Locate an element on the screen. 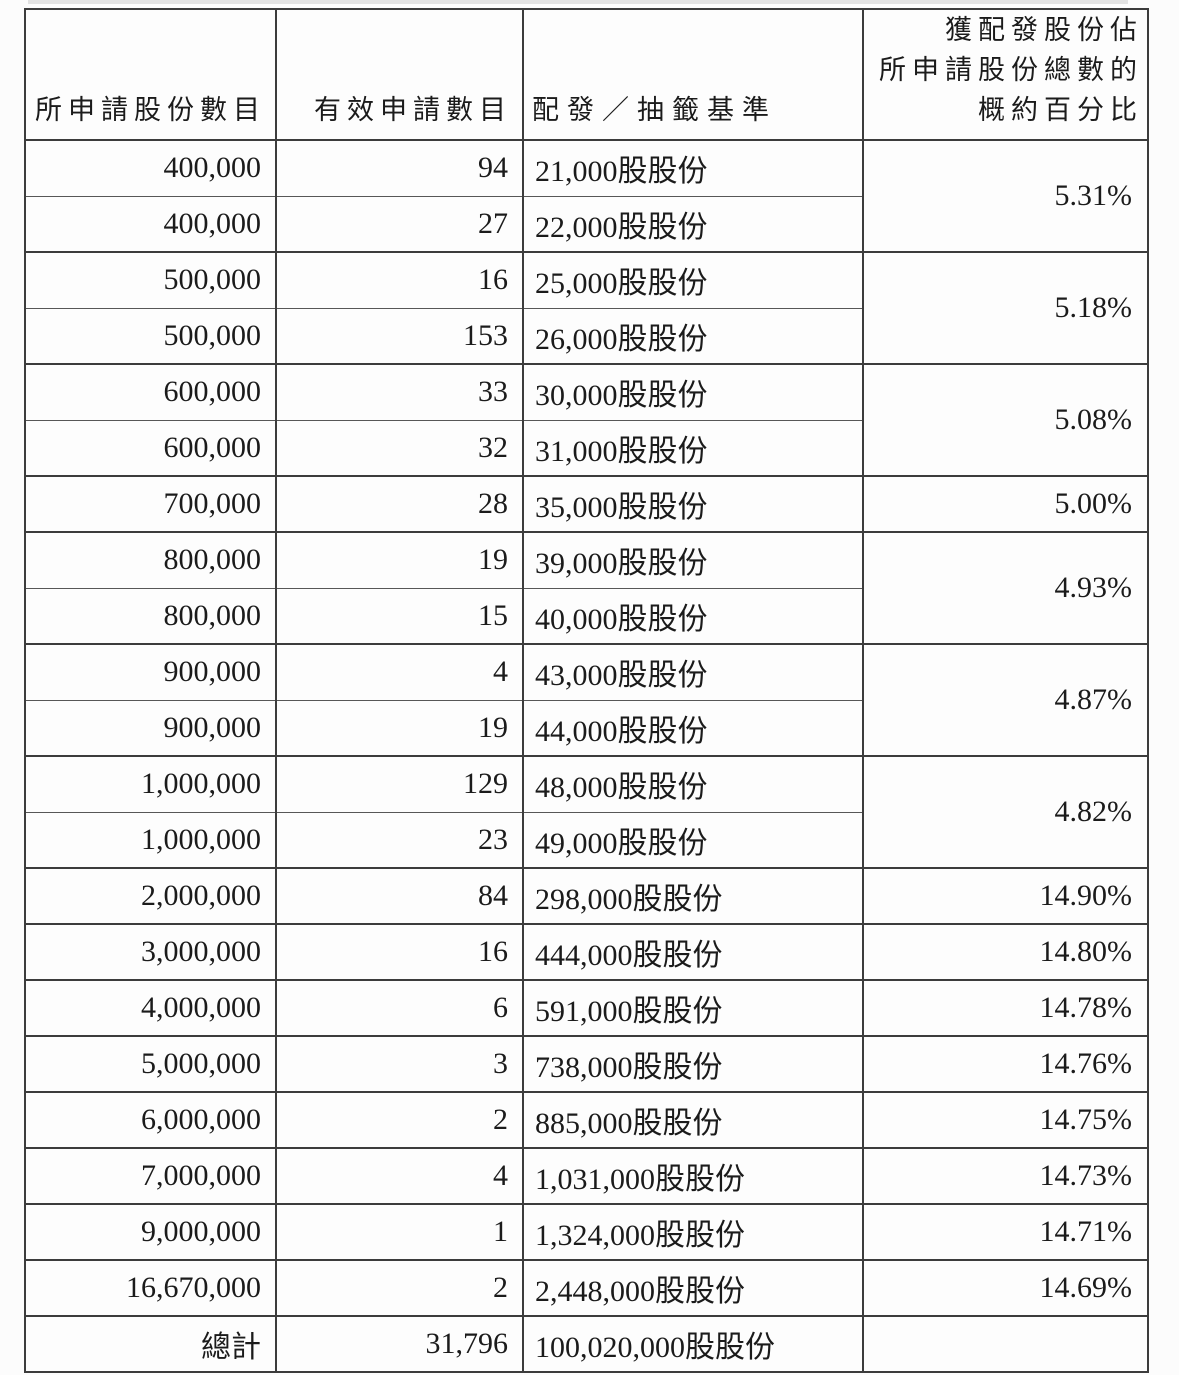  header-applied-shares: 所申請股份數目 is located at coordinates (150, 74).